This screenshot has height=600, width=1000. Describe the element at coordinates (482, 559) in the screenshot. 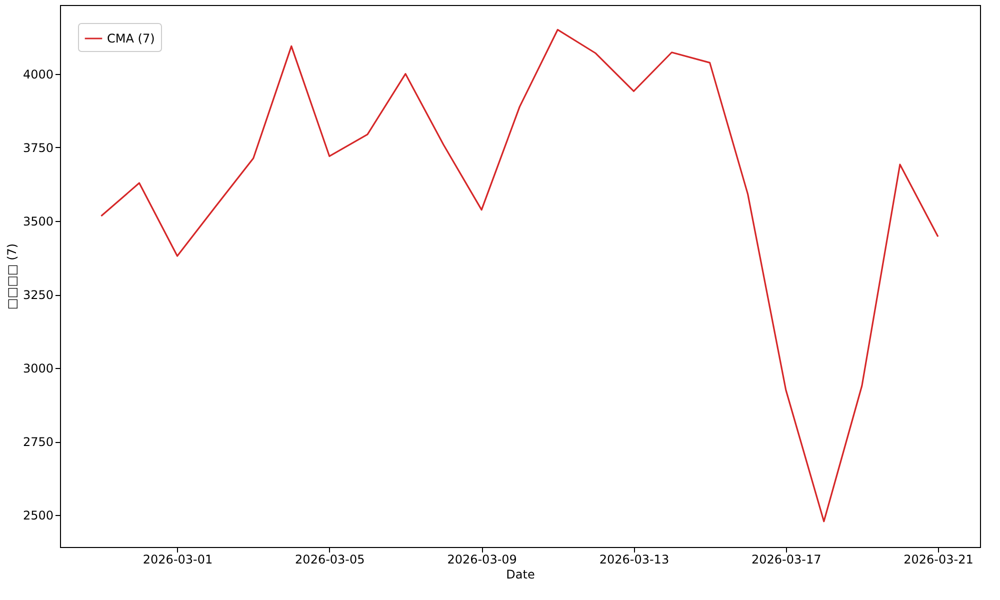

I see `x-tick-label: 2026-03-09` at that location.